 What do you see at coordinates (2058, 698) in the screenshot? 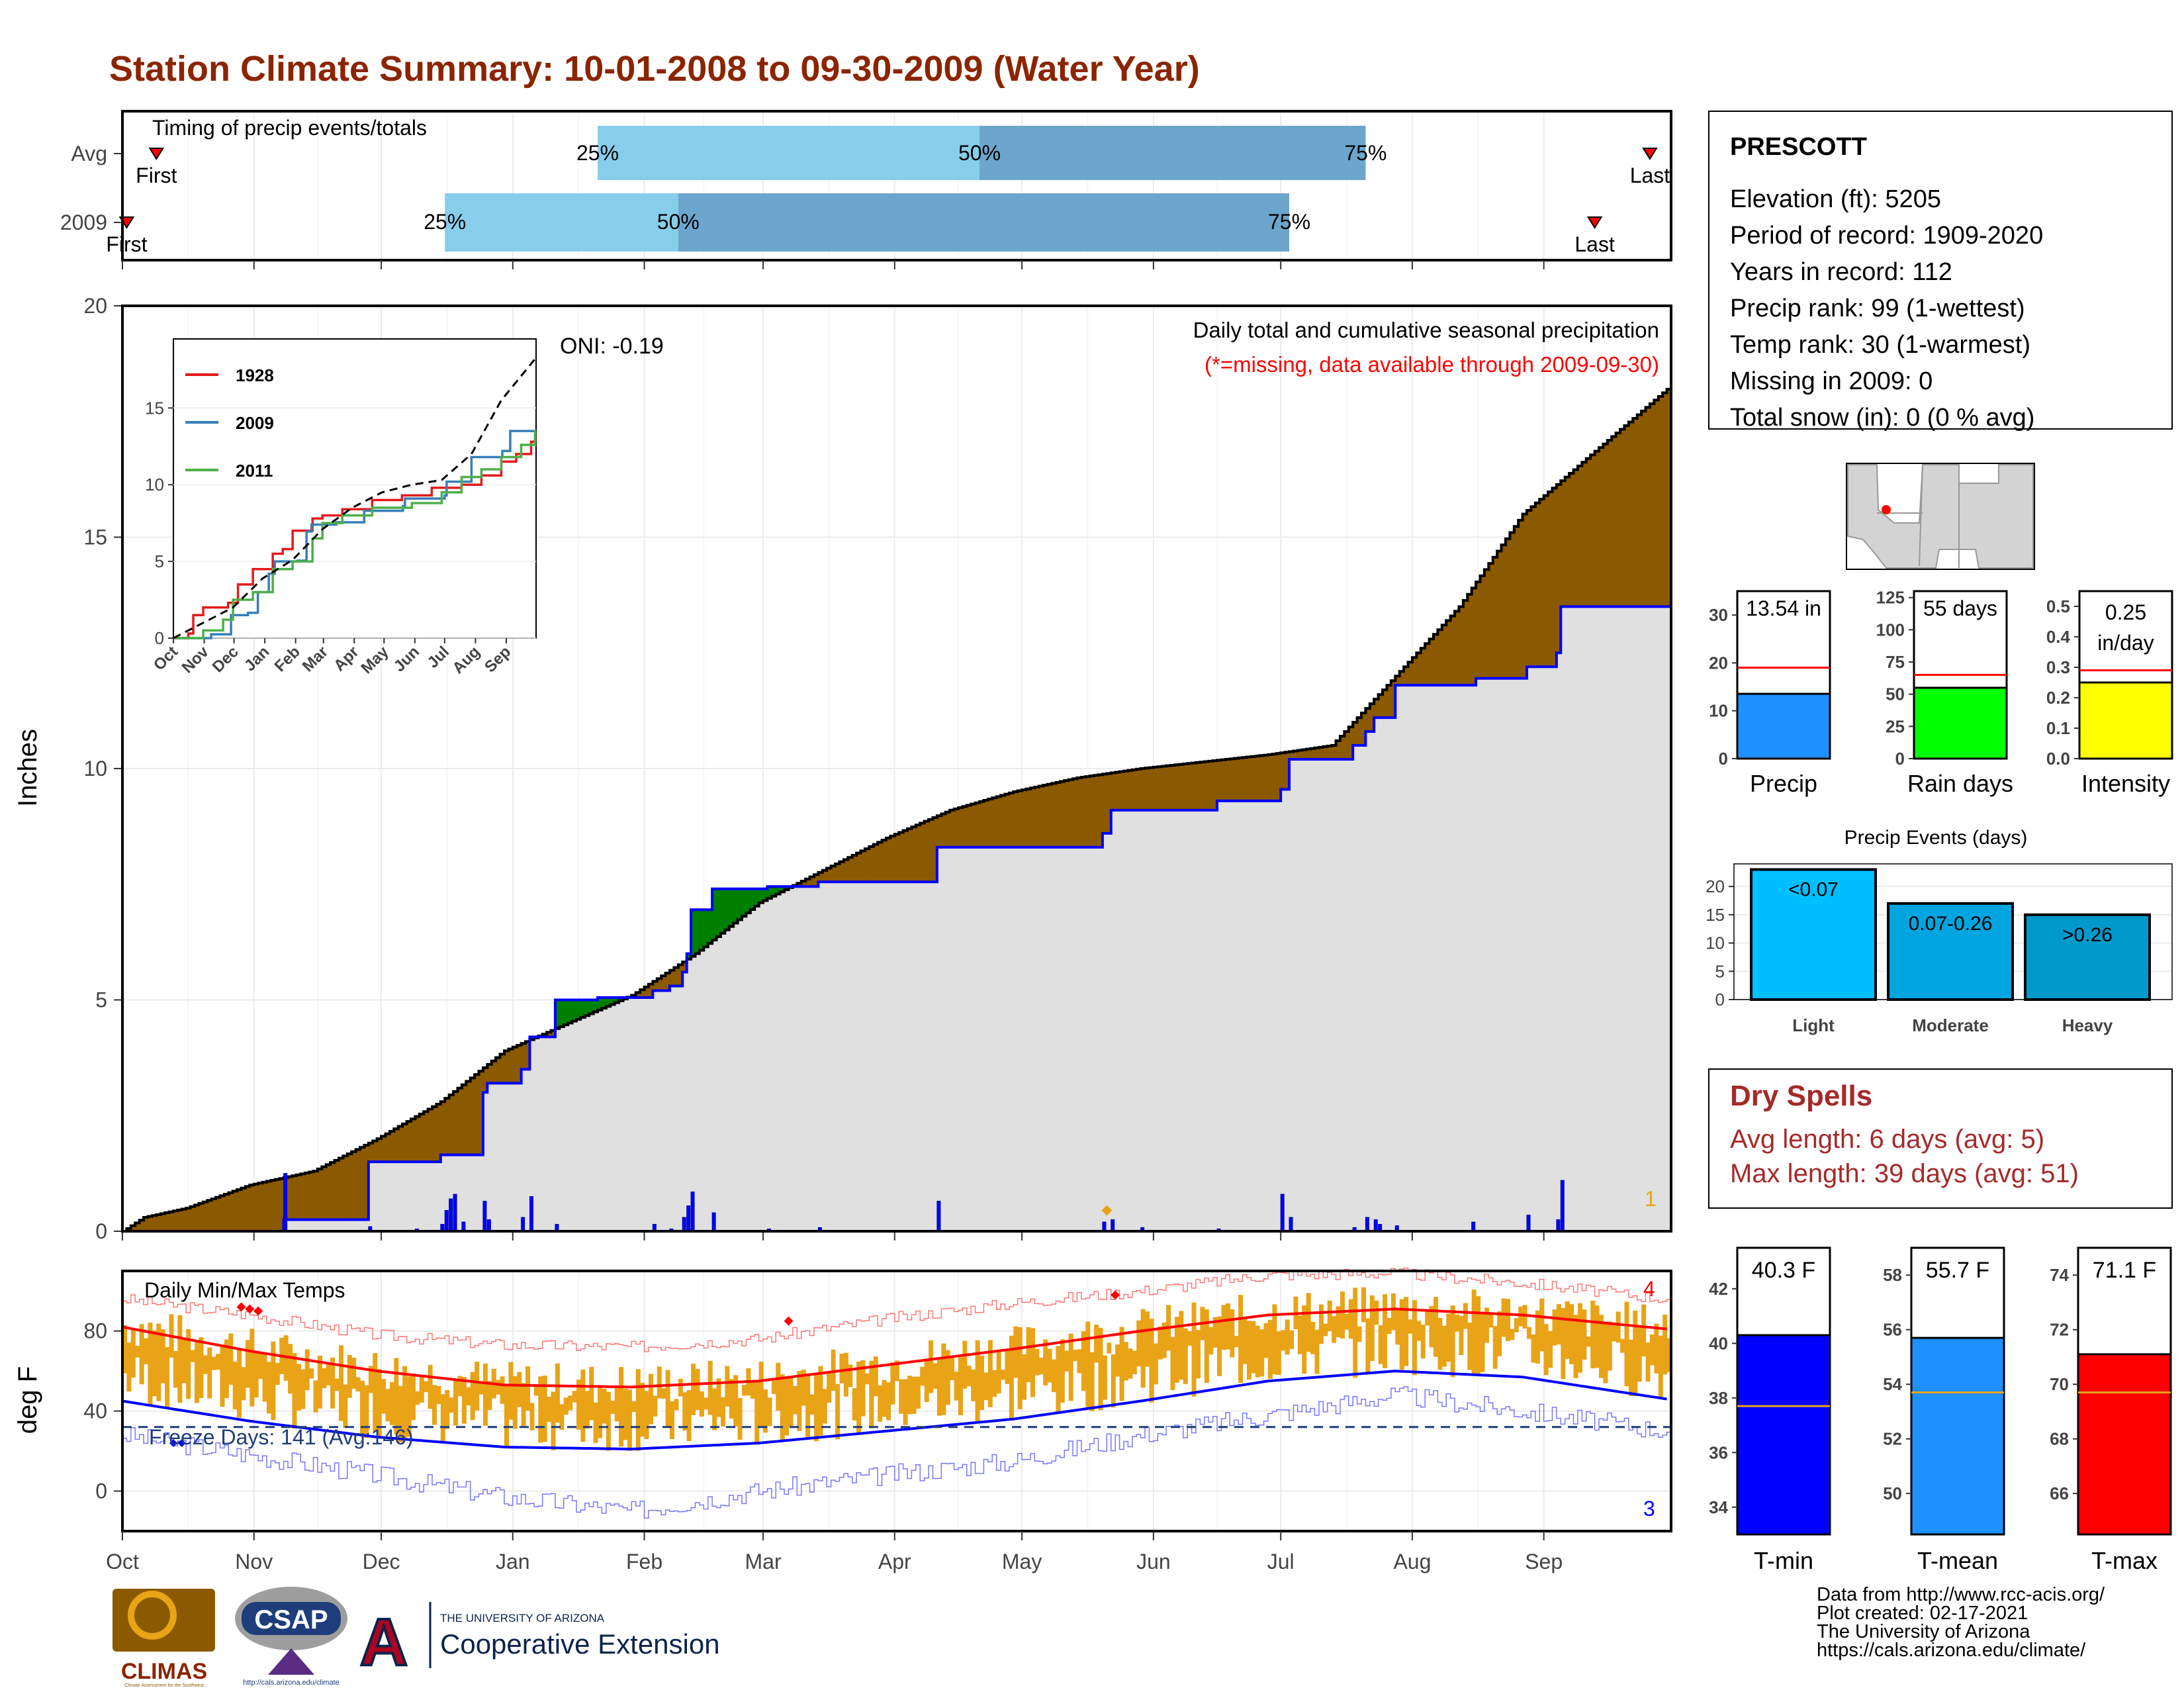
I see `mini-bar-y-tick-label: 0.2` at bounding box center [2058, 698].